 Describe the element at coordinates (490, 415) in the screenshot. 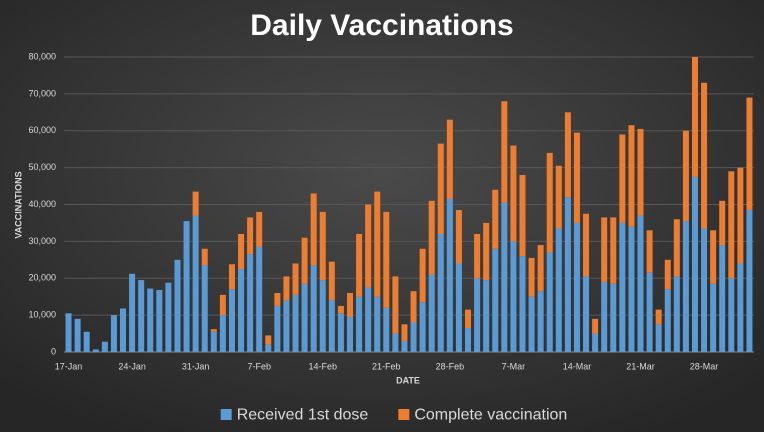

I see `legend-label: Complete vaccination` at that location.